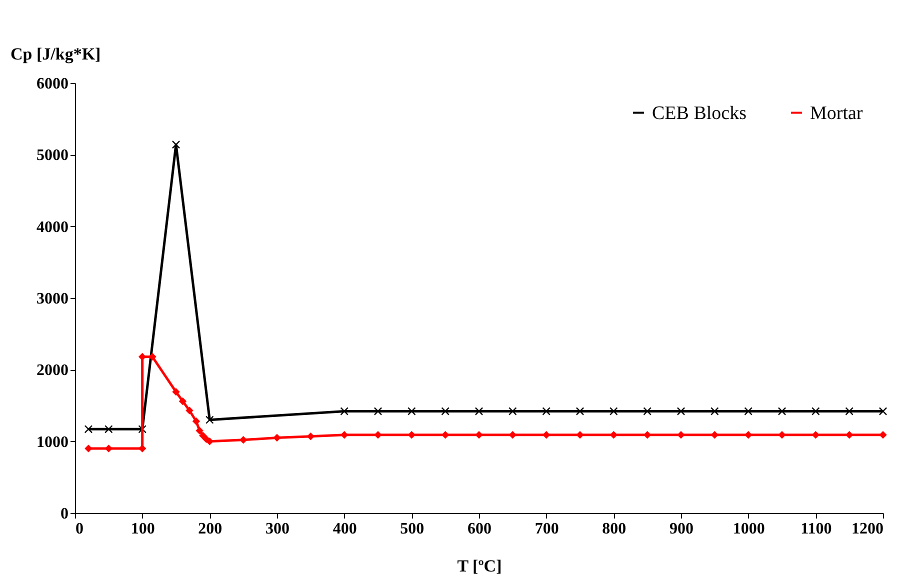 This screenshot has width=911, height=579. What do you see at coordinates (52, 371) in the screenshot?
I see `y-tick-label: 2000` at bounding box center [52, 371].